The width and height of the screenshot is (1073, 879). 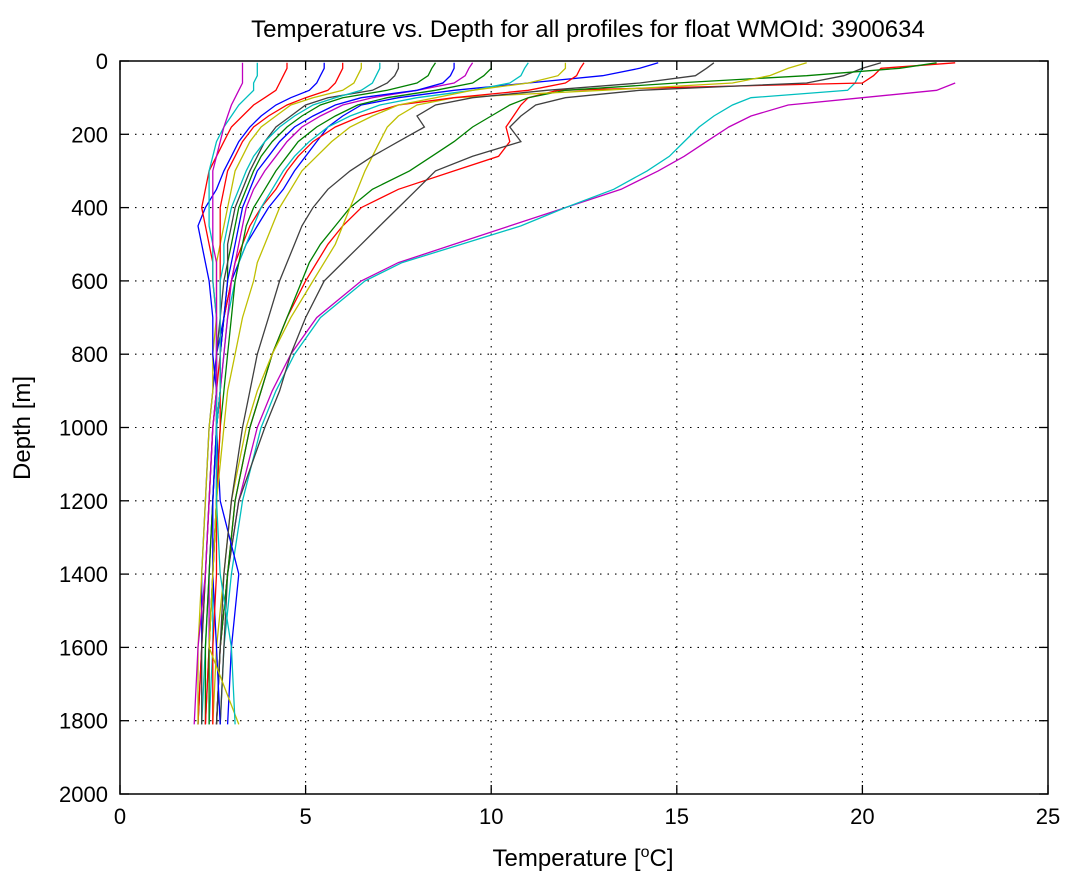 I want to click on y-tick-label: 1800, so click(x=83, y=721).